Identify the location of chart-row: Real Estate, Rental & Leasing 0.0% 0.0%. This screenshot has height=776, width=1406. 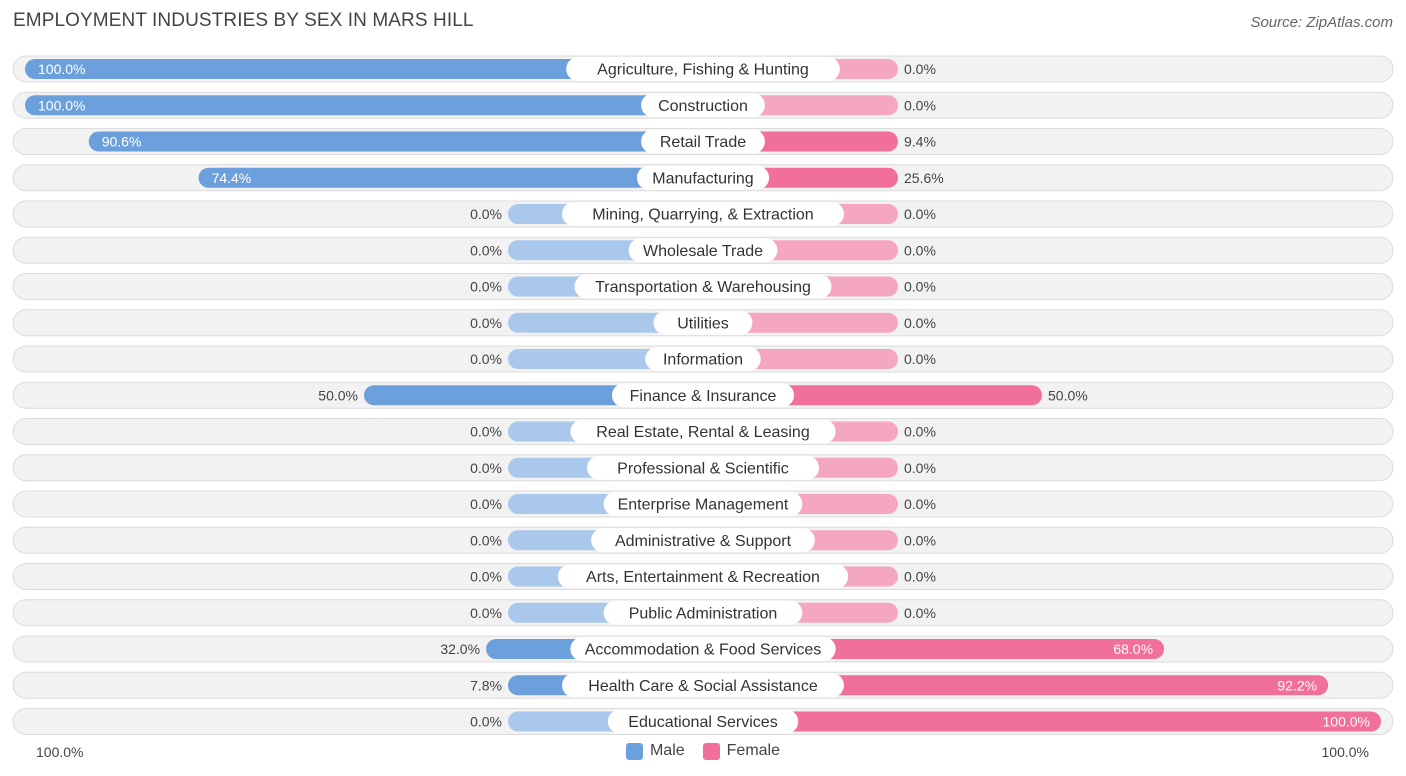
(703, 431).